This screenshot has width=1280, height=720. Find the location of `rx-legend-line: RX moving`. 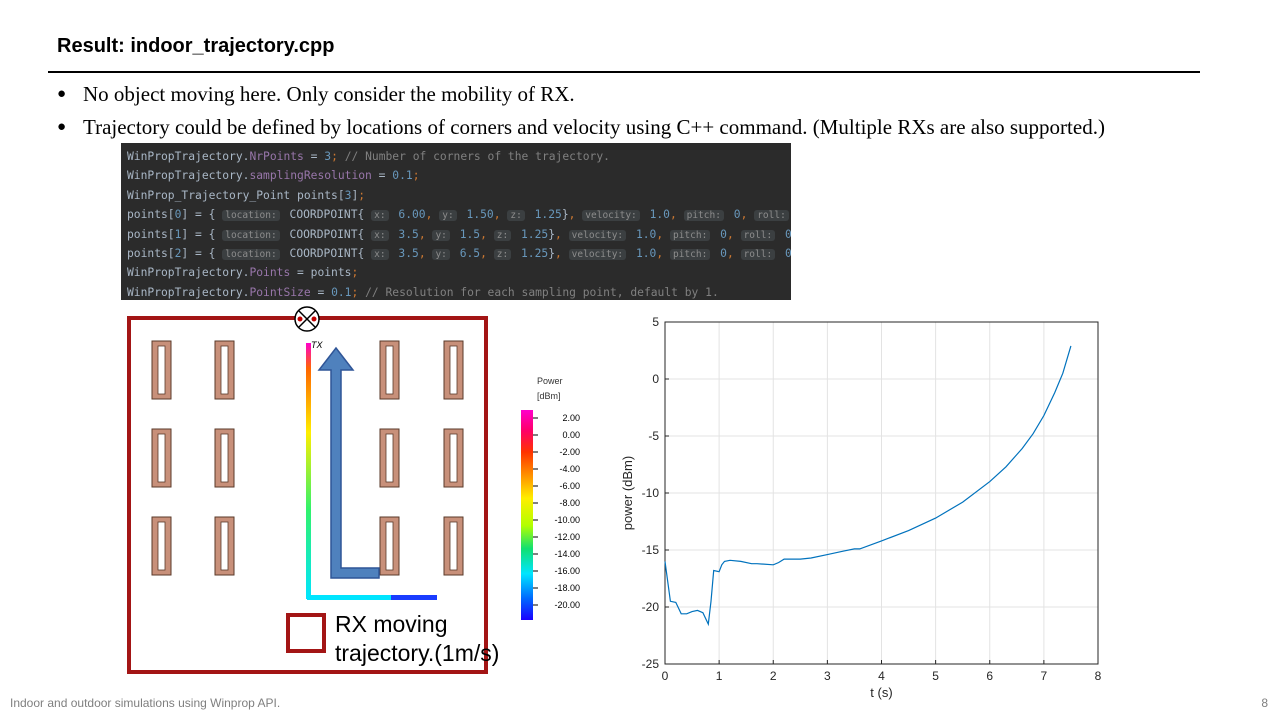

rx-legend-line: RX moving is located at coordinates (391, 624).